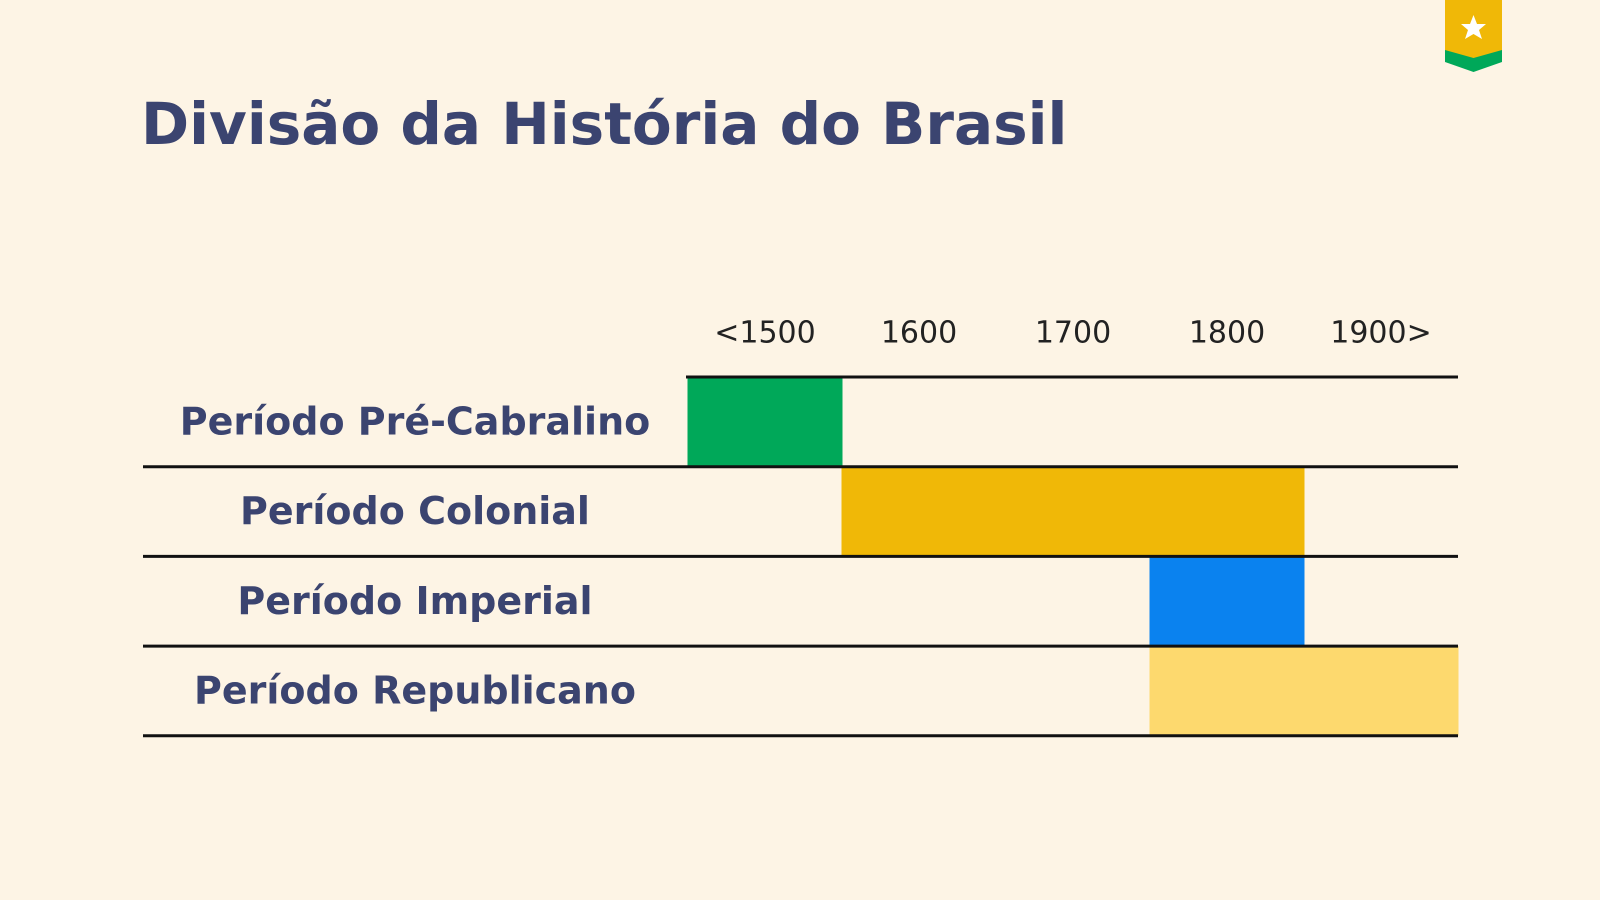 The image size is (1600, 900). Describe the element at coordinates (1473, 36) in the screenshot. I see `badge` at that location.